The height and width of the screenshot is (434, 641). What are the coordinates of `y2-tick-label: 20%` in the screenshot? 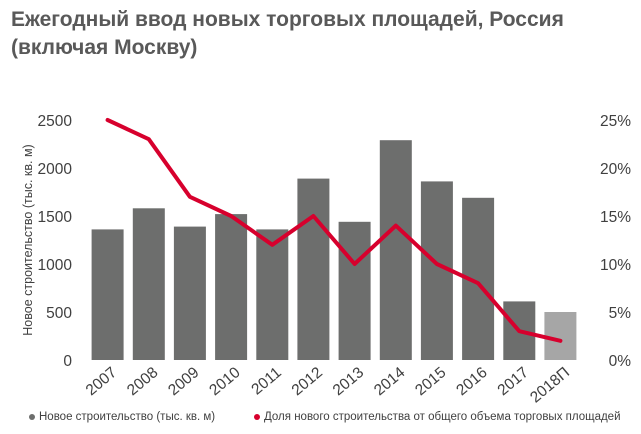 It's located at (615, 169).